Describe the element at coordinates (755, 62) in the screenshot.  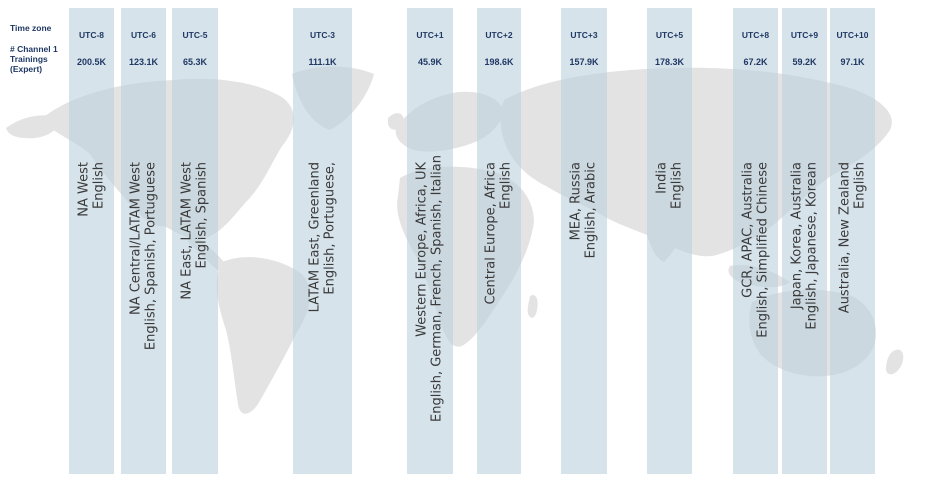
I see `training-count: 67.2K` at that location.